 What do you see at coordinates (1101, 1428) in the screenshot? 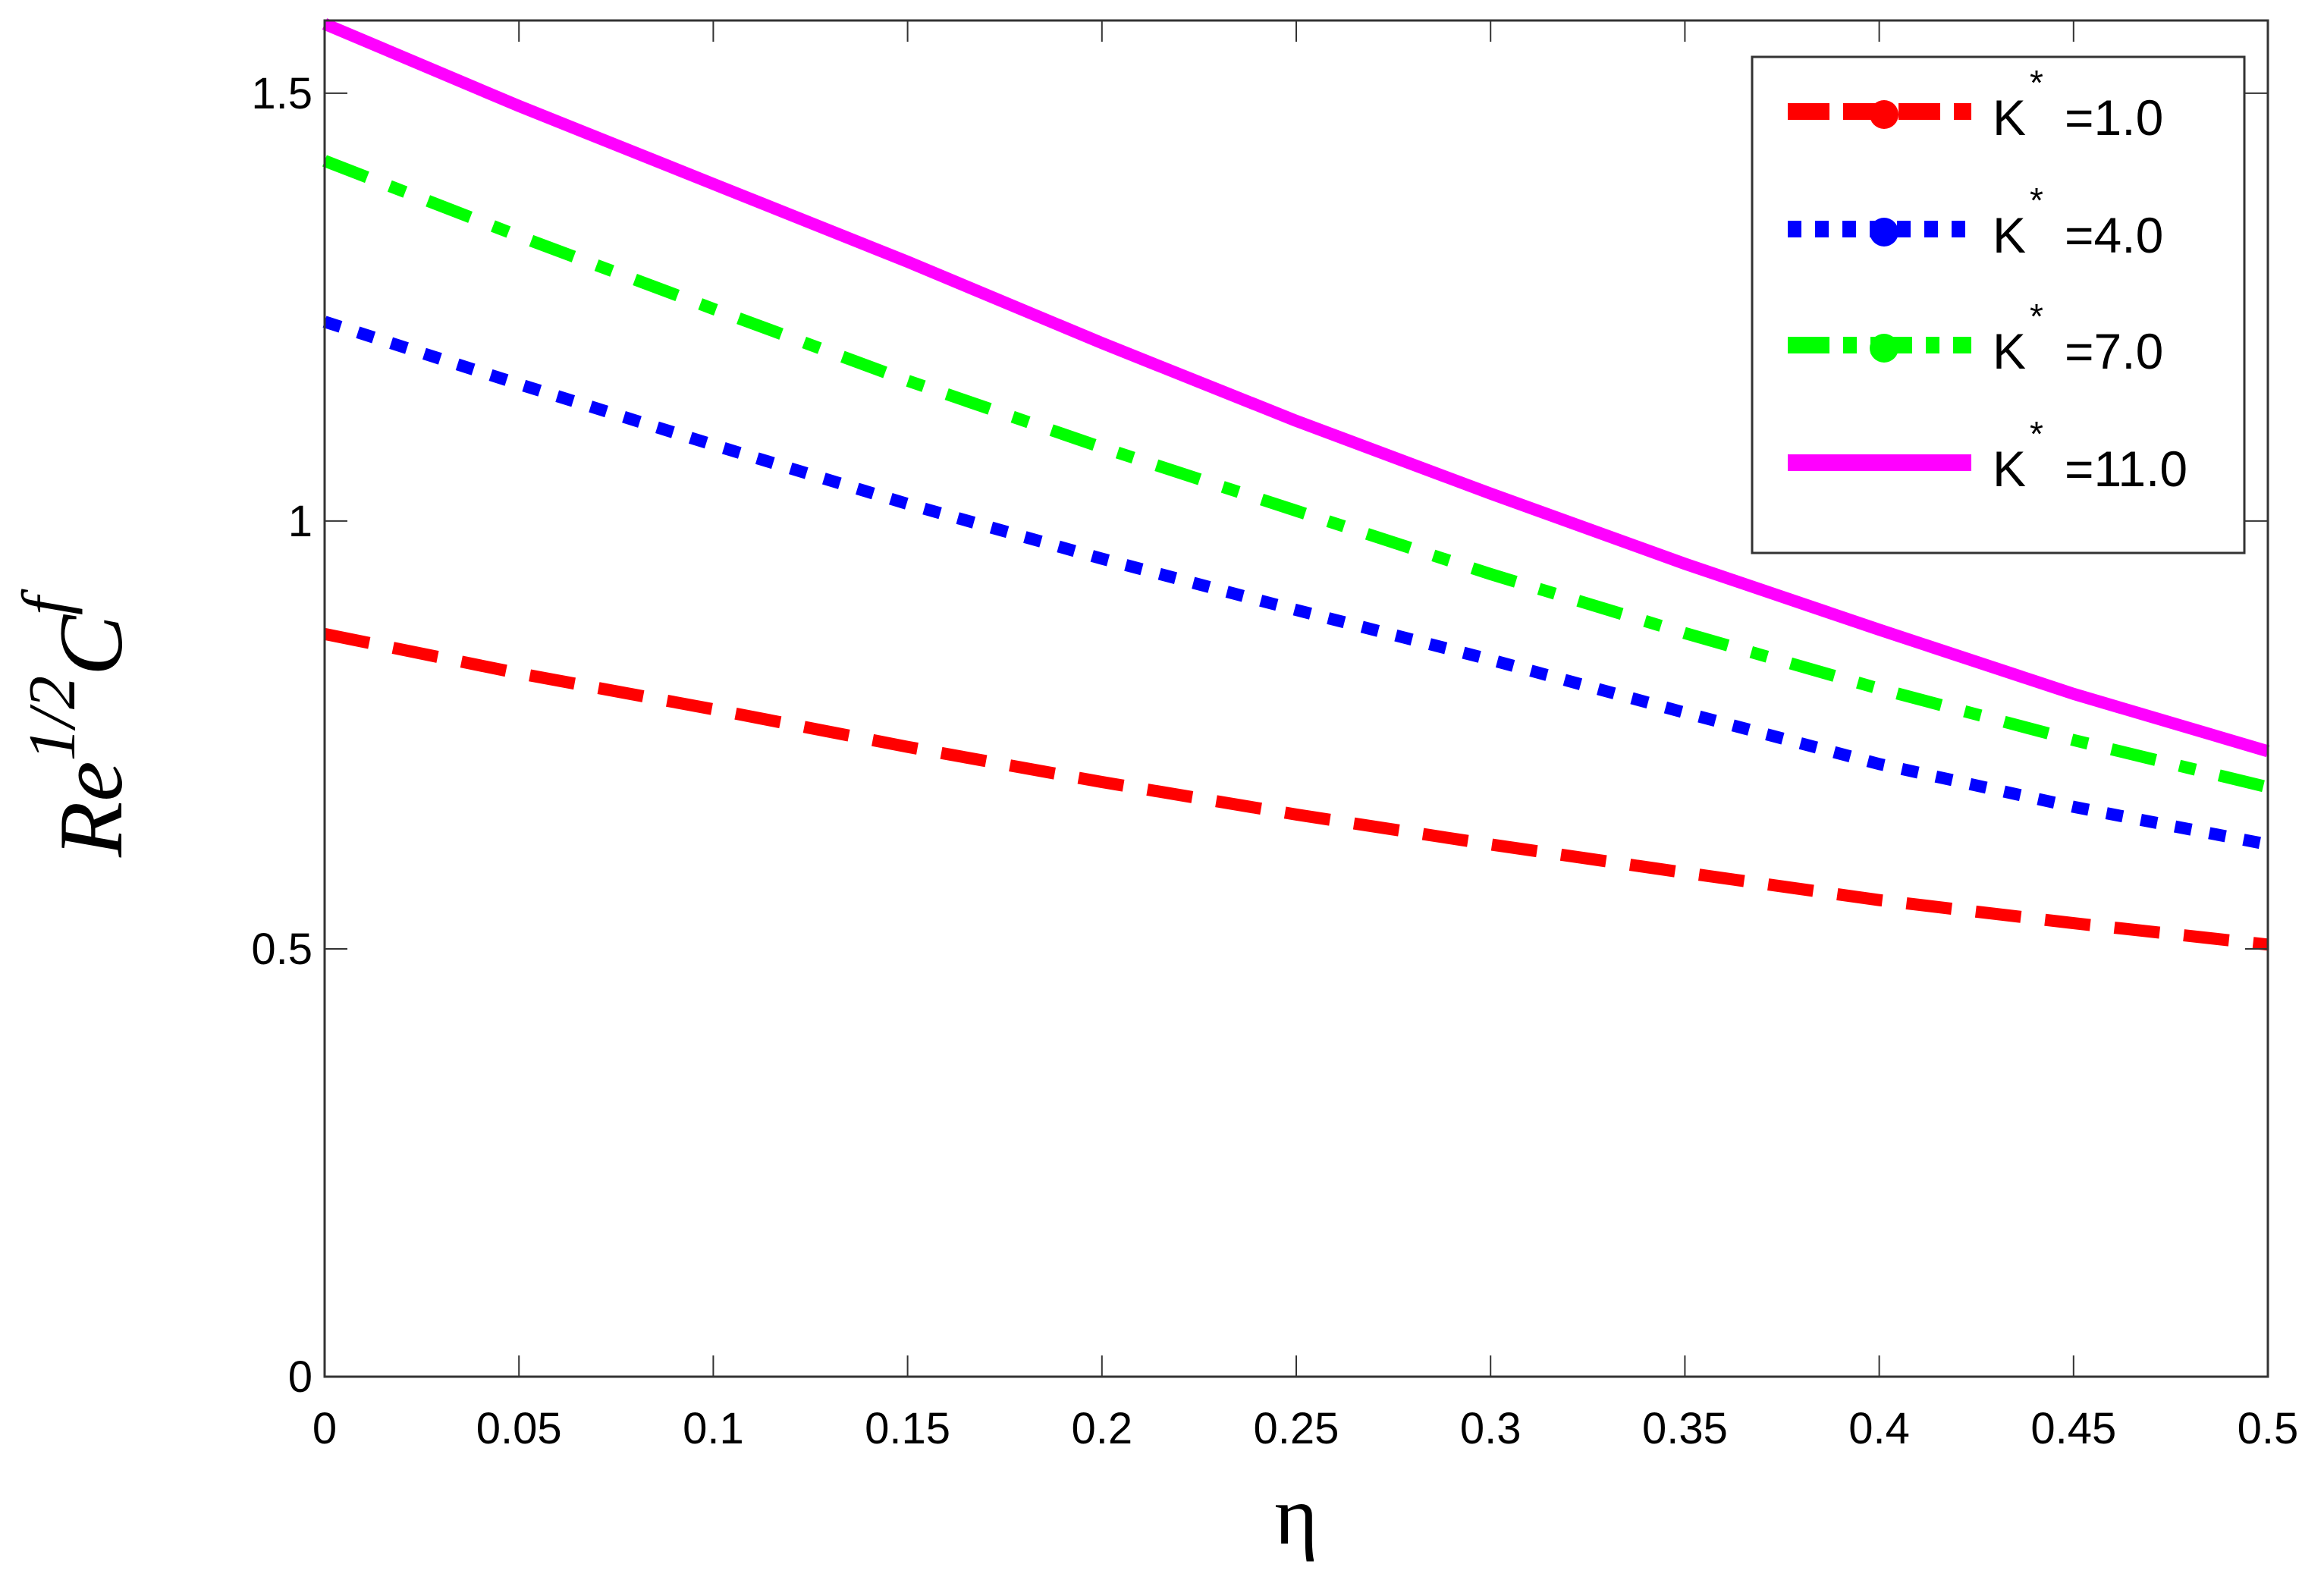
I see `x-tick-label: 0.2` at bounding box center [1101, 1428].